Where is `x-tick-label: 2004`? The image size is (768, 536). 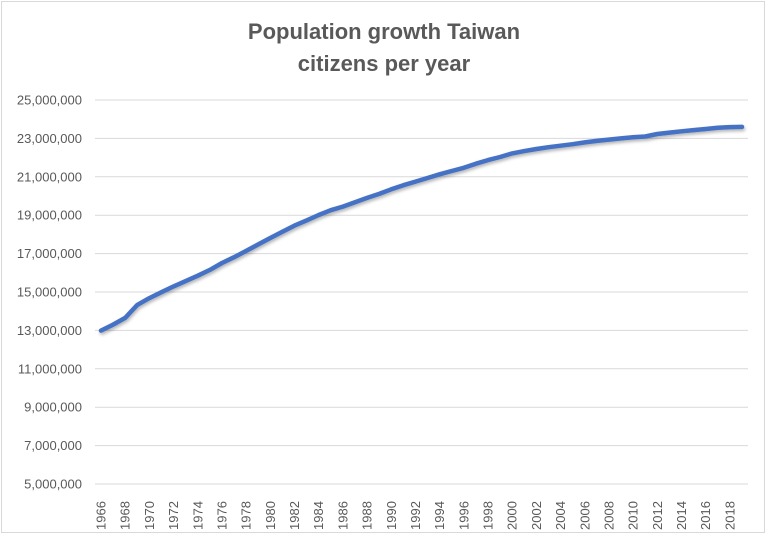
x-tick-label: 2004 is located at coordinates (560, 515).